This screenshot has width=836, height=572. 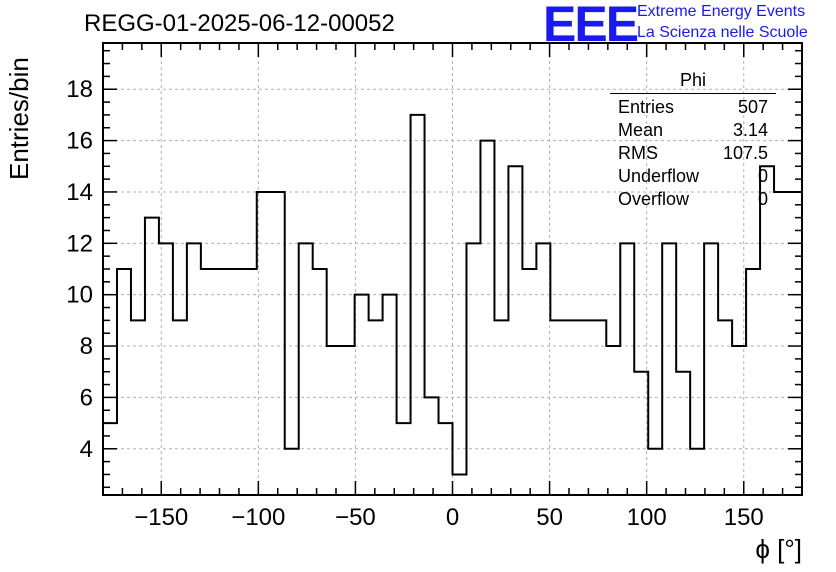 I want to click on stats-value: 507, so click(x=752, y=107).